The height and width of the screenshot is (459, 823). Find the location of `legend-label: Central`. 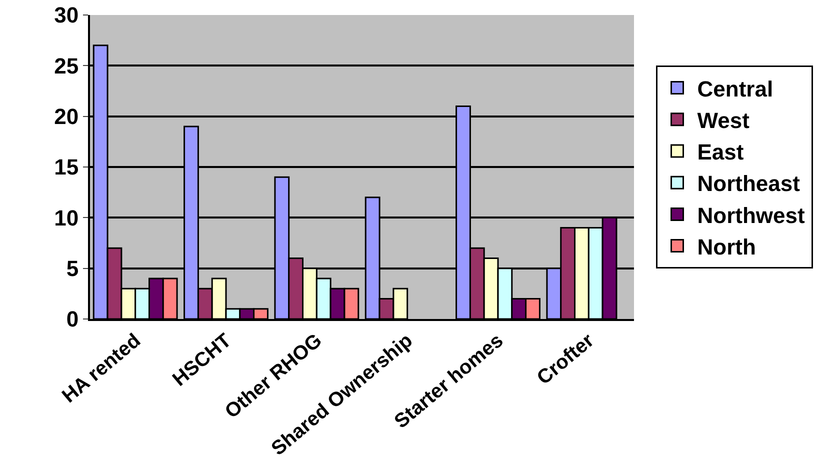

legend-label: Central is located at coordinates (735, 89).